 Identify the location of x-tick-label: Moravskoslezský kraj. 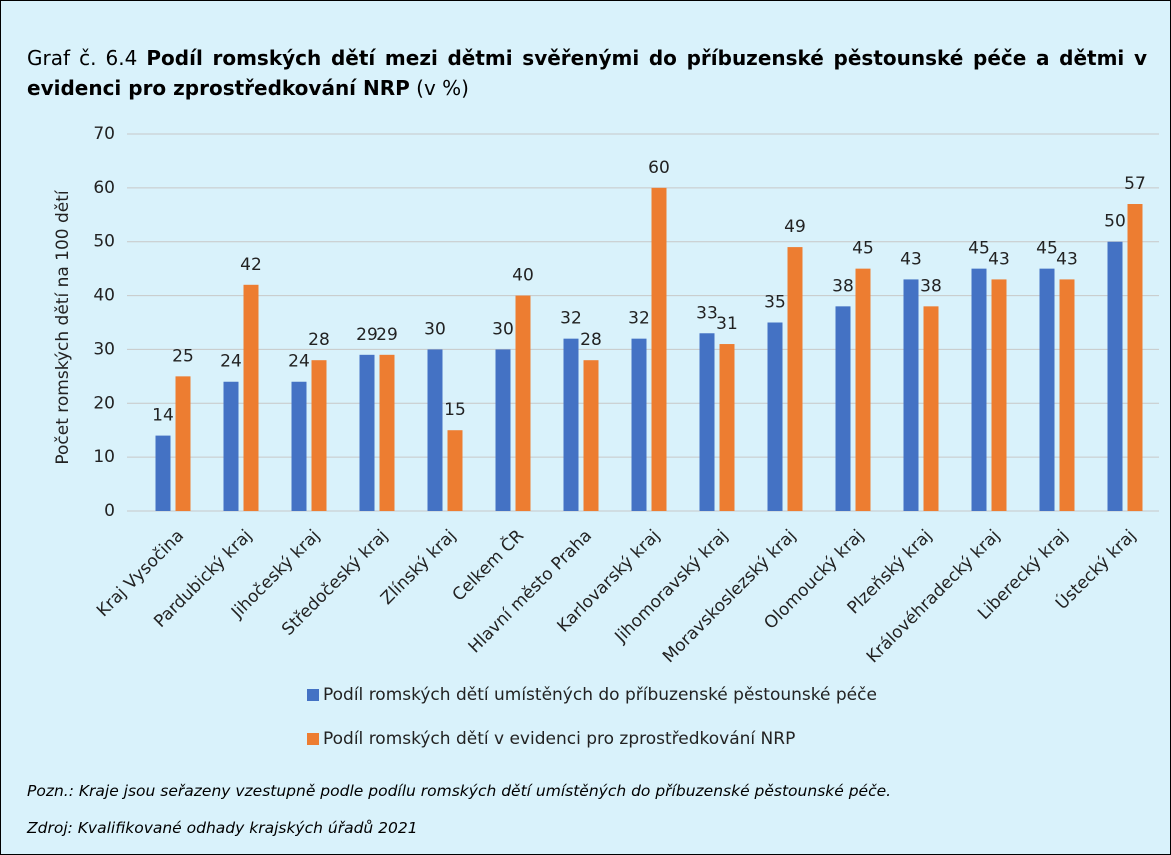
(729, 596).